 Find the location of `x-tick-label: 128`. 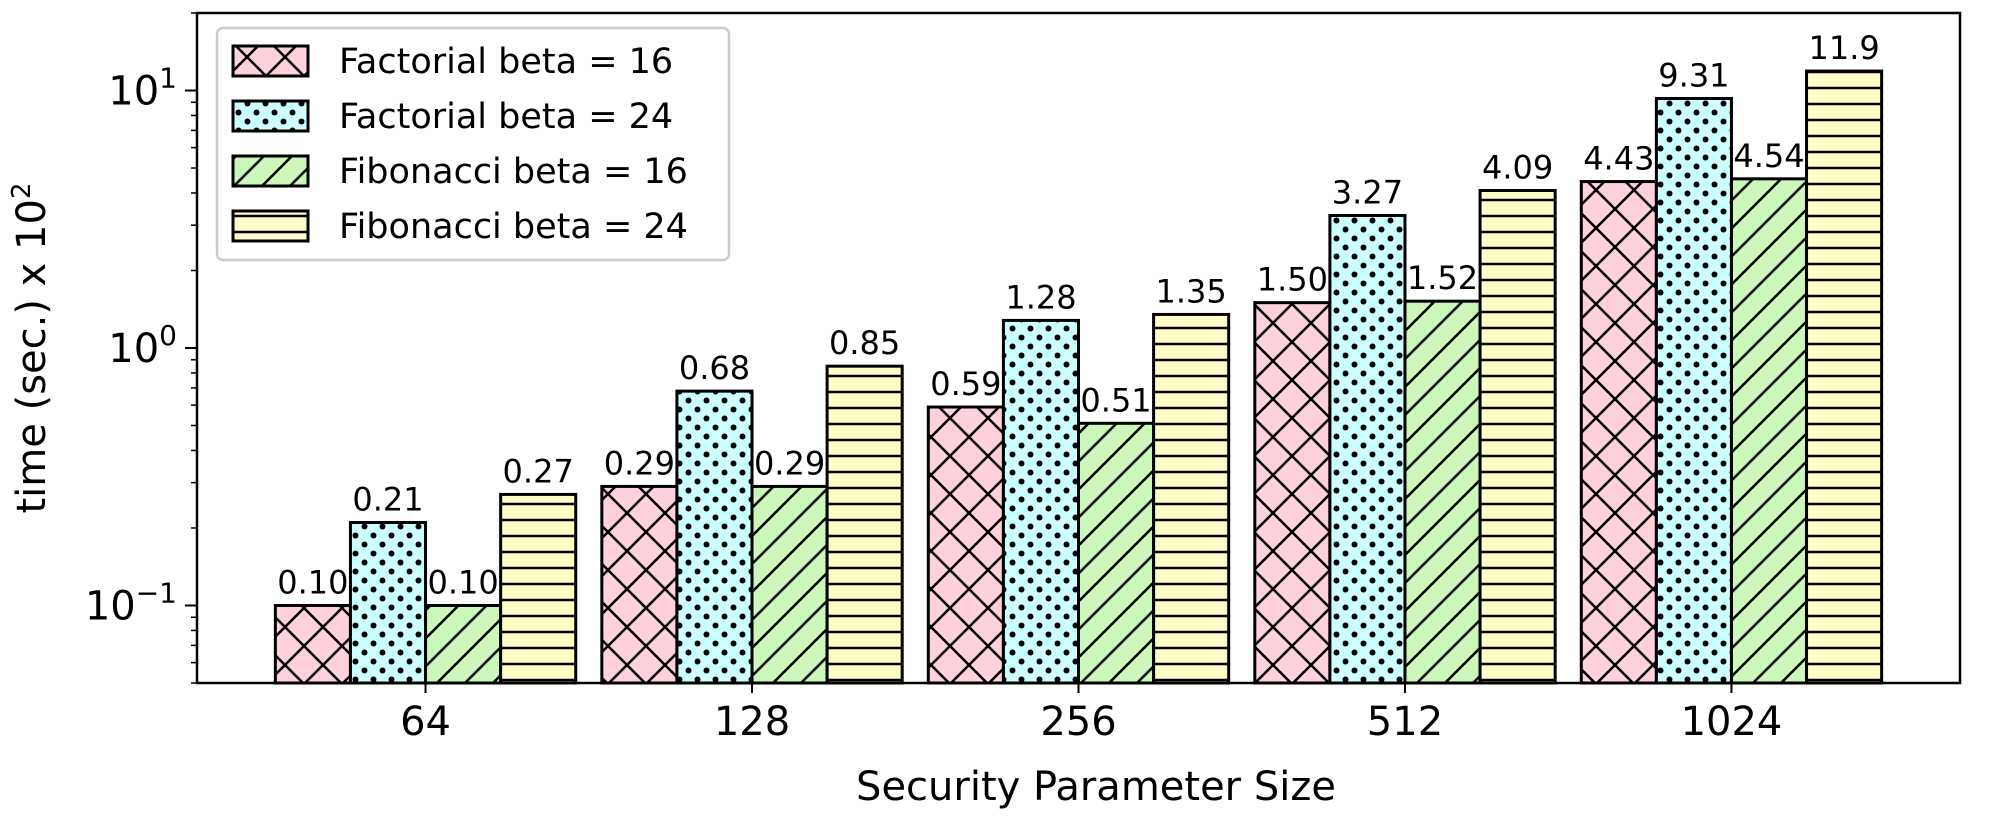

x-tick-label: 128 is located at coordinates (752, 722).